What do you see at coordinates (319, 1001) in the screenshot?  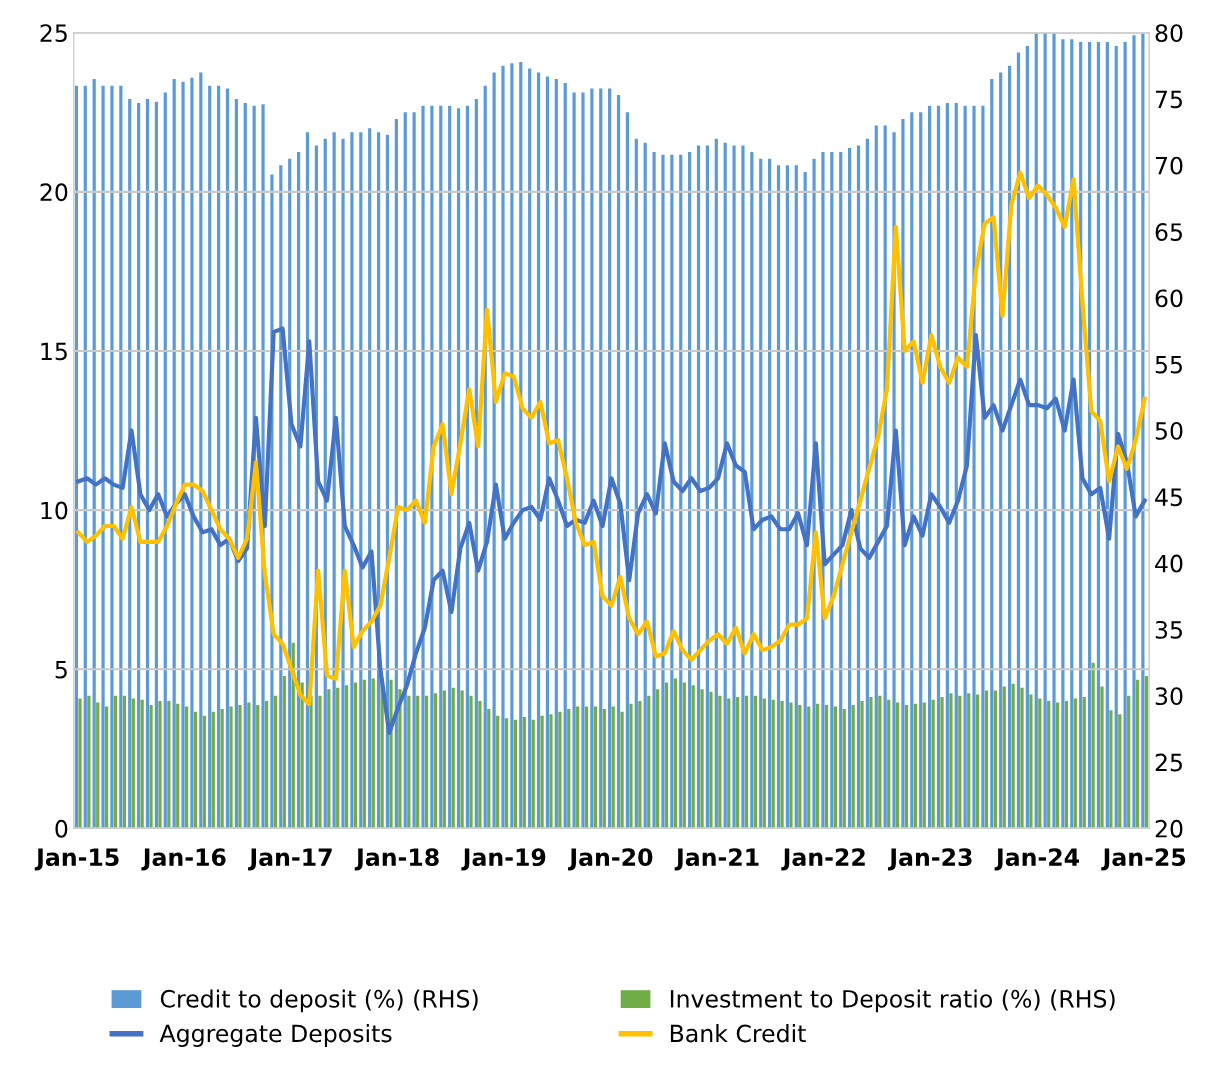 I see `legend-label: Credit to deposit (%) (RHS)` at bounding box center [319, 1001].